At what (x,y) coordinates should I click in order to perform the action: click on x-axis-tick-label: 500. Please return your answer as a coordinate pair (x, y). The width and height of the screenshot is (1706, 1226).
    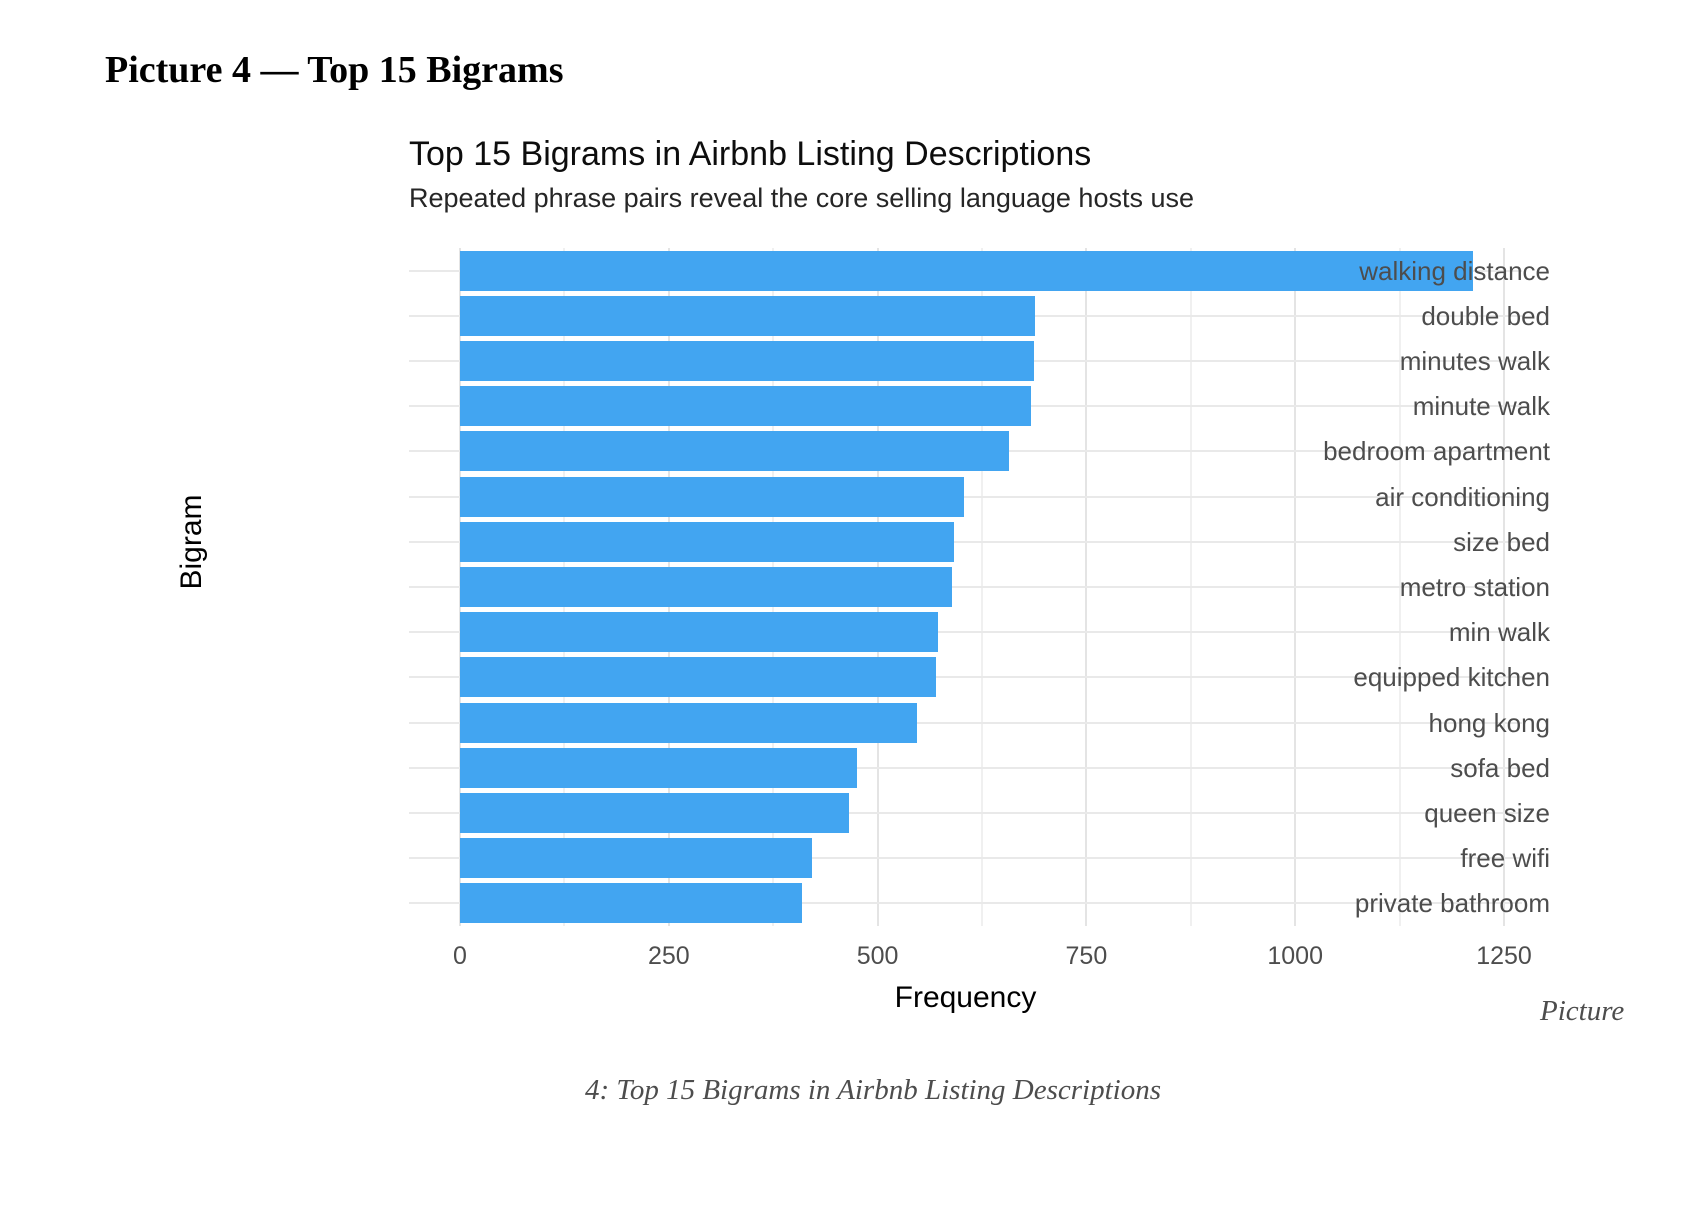
    Looking at the image, I should click on (877, 956).